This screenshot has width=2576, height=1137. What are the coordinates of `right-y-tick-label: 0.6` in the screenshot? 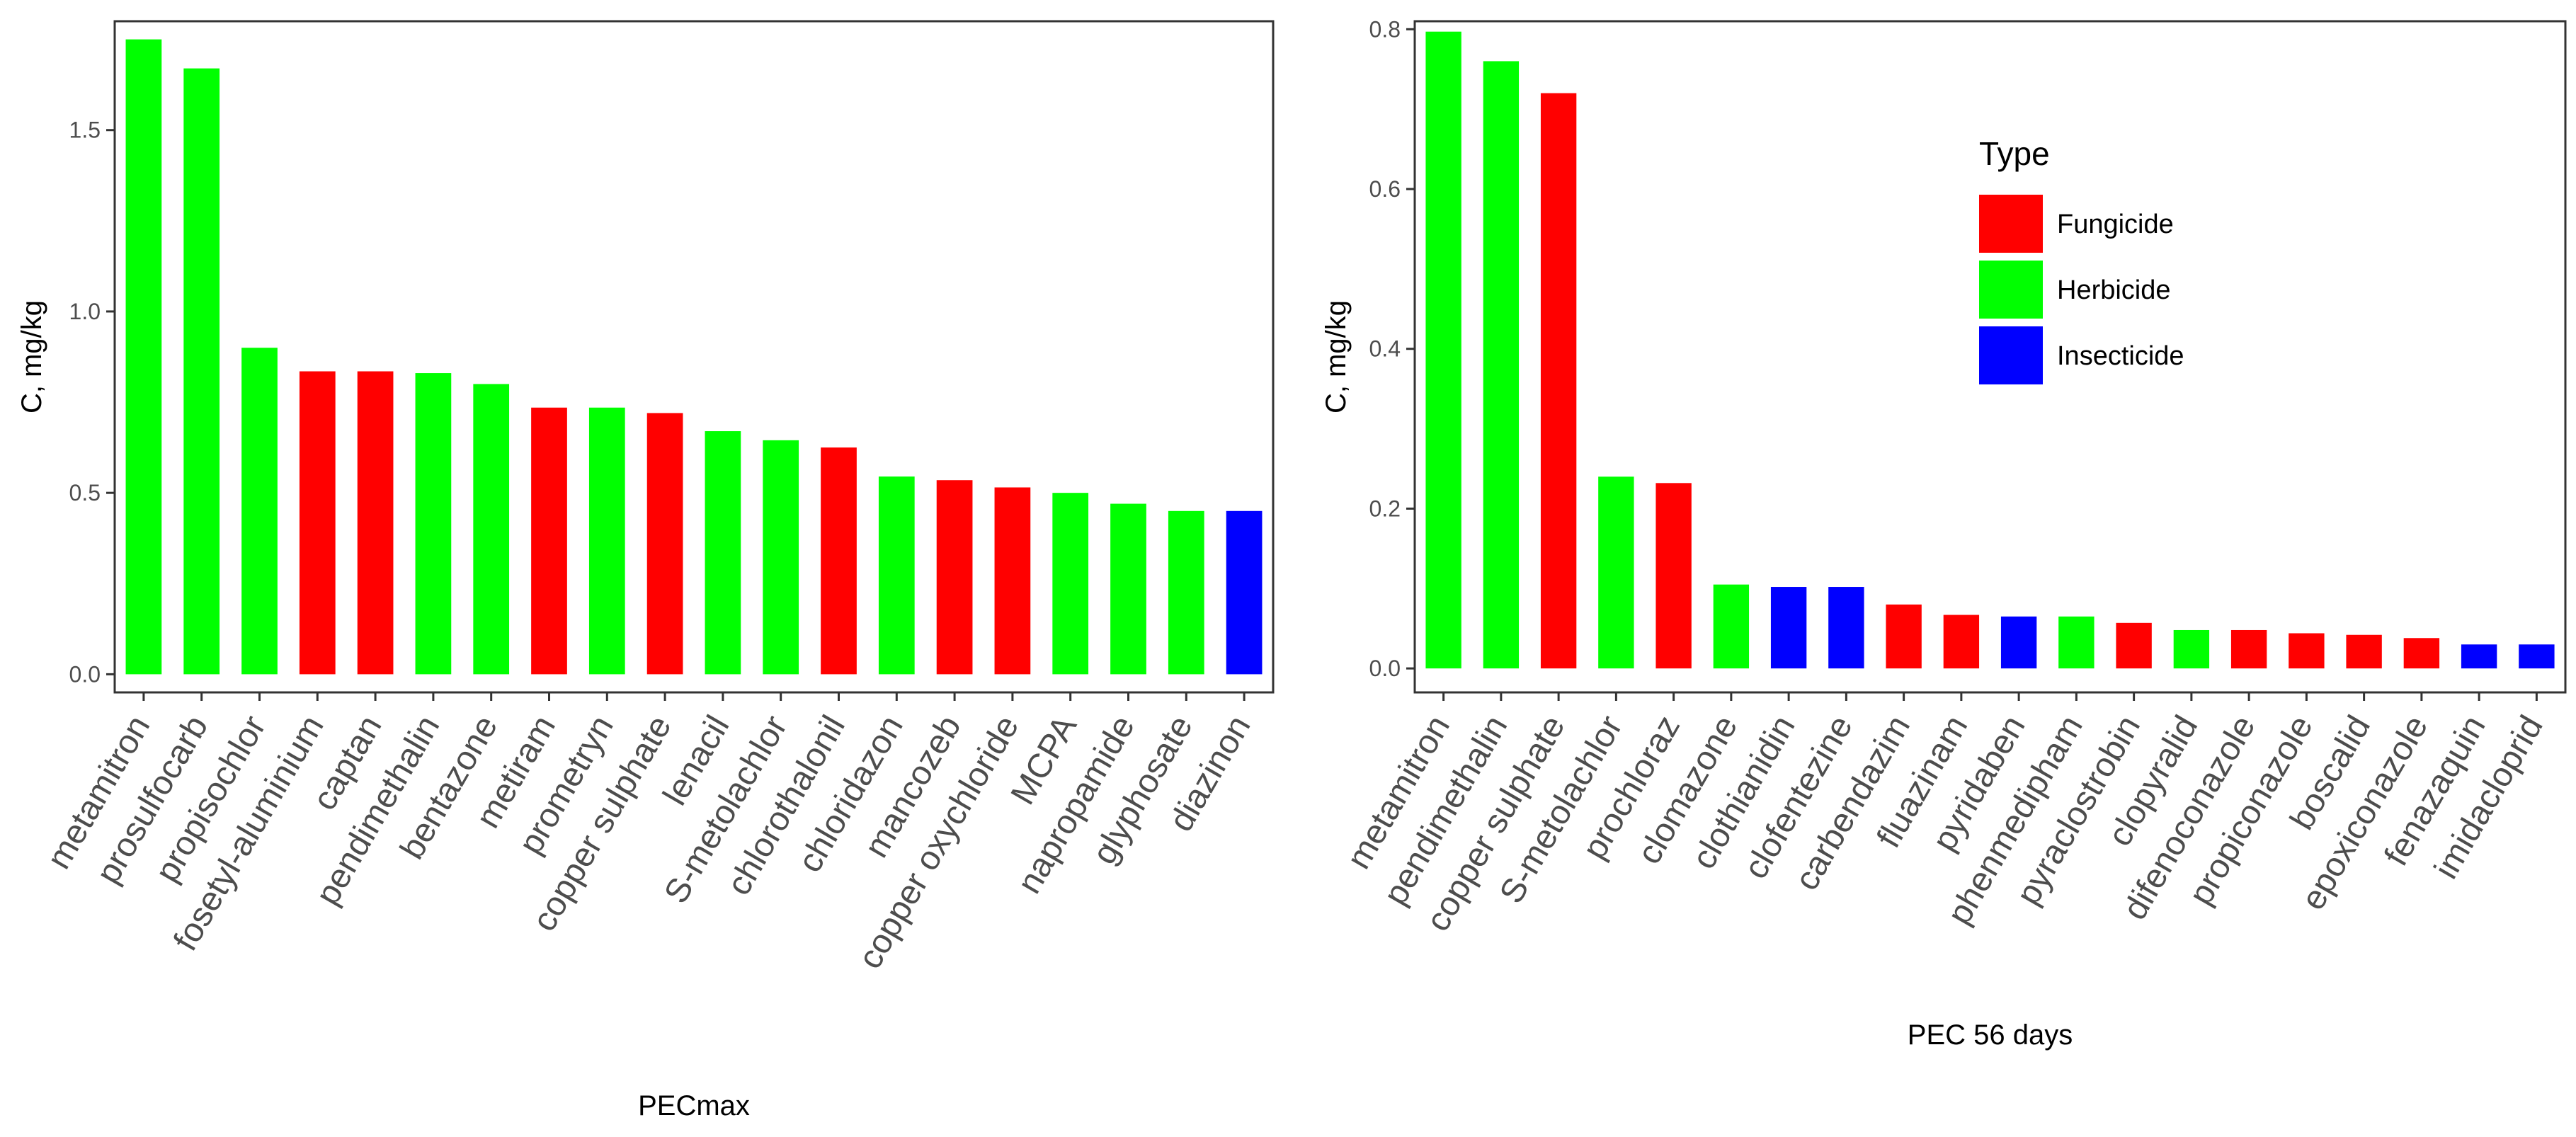 It's located at (1385, 189).